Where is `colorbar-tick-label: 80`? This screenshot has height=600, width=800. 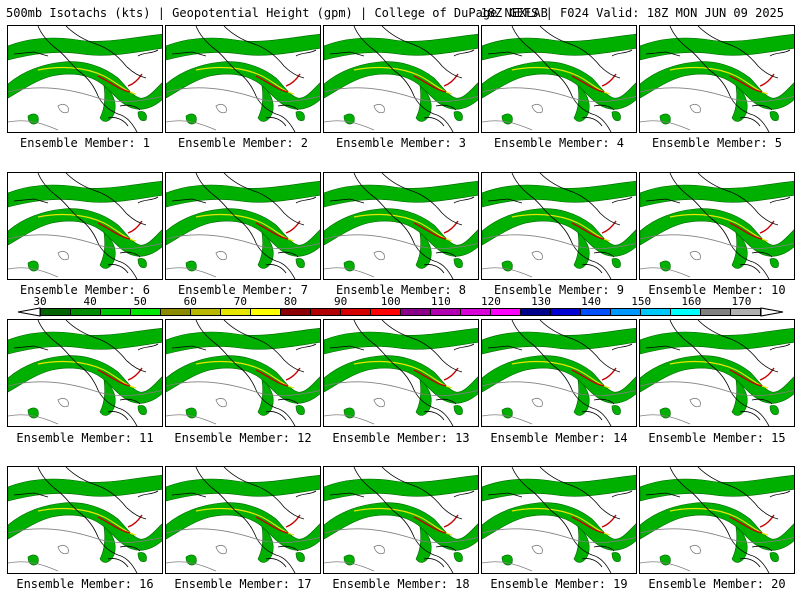
colorbar-tick-label: 80 is located at coordinates (290, 301).